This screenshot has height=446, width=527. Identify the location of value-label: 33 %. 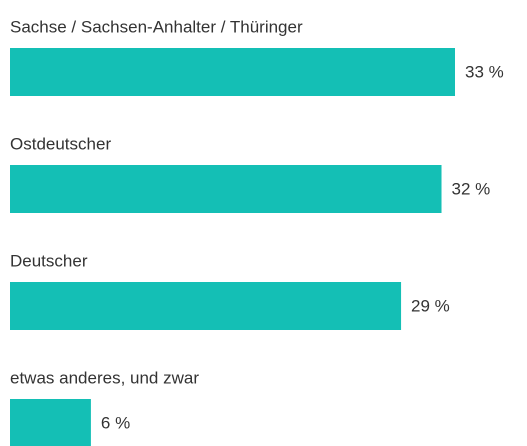
(484, 71).